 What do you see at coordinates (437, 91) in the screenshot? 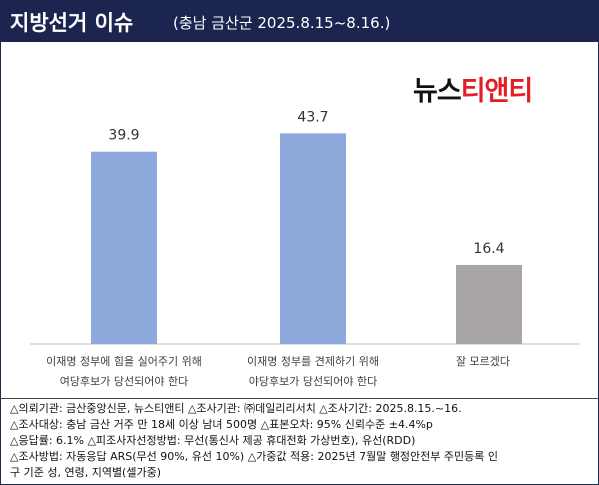
I see `logo-part-1: 뉴스` at bounding box center [437, 91].